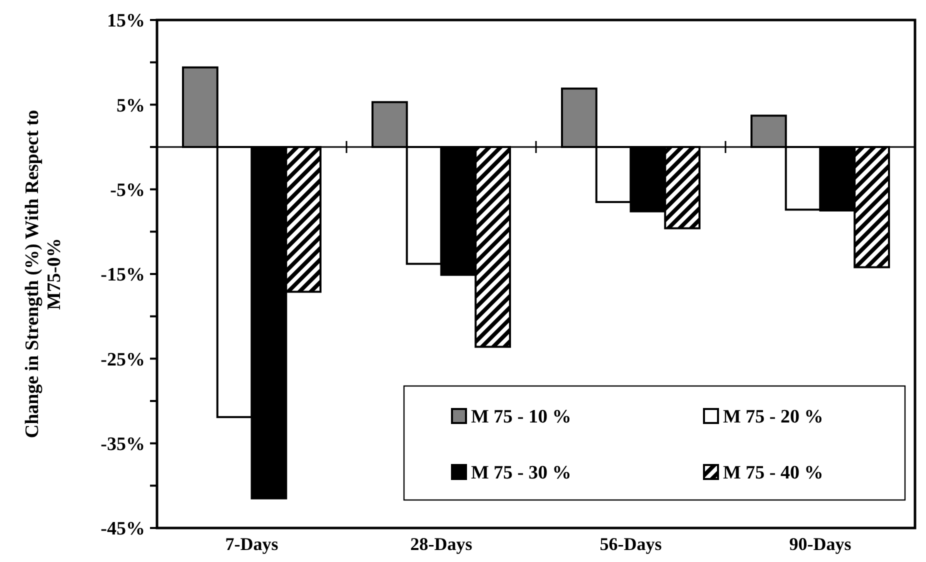 The image size is (926, 562). What do you see at coordinates (773, 417) in the screenshot?
I see `legend-label: M 75 - 20 %` at bounding box center [773, 417].